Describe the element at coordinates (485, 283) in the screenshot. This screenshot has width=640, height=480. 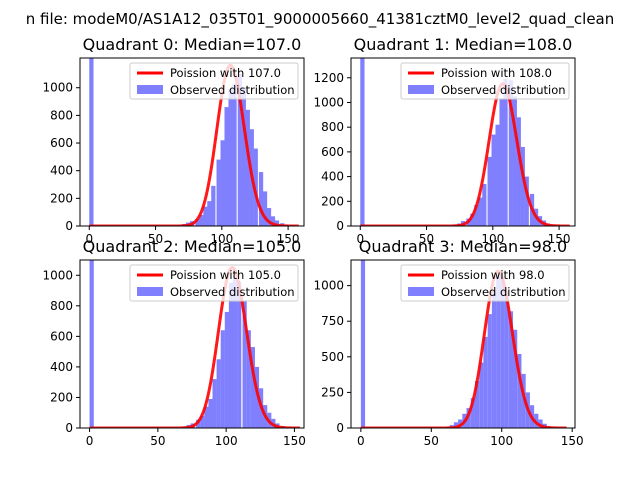
I see `legend: Poission with 98.0 Observed distribution` at that location.